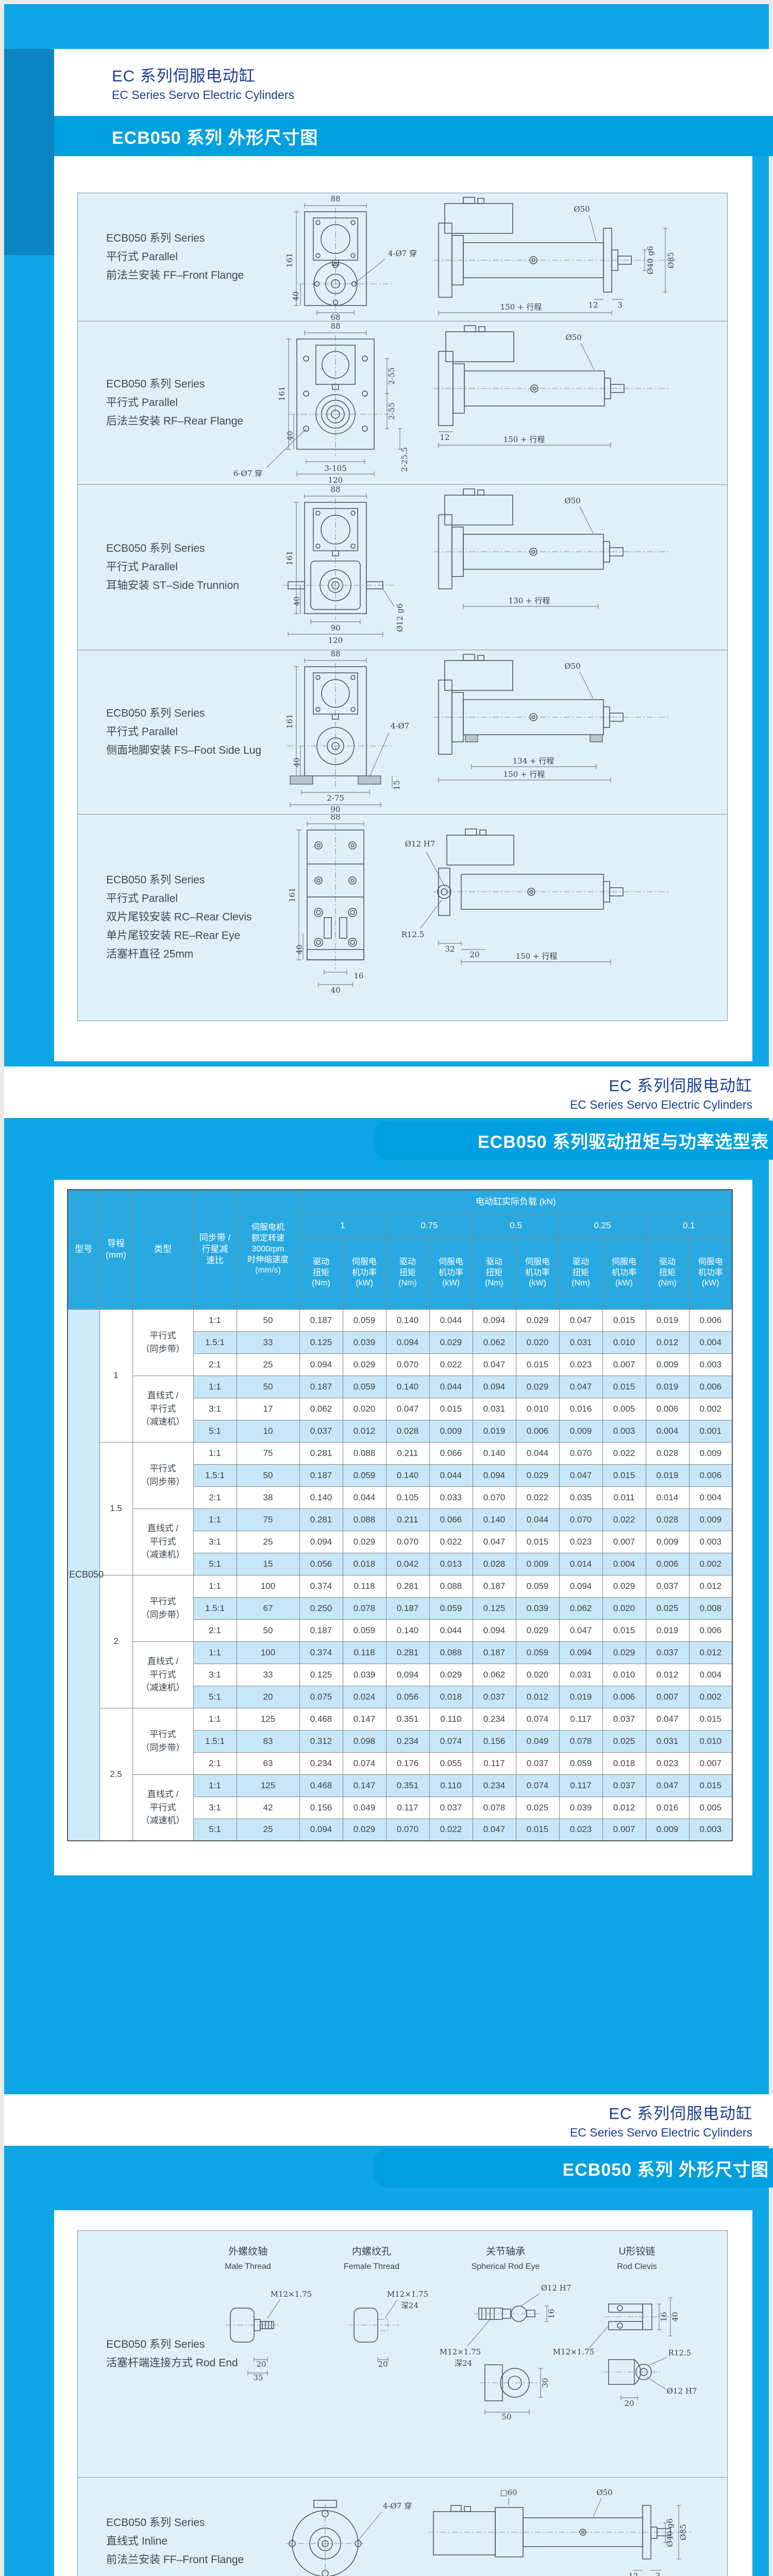  Describe the element at coordinates (268, 1674) in the screenshot. I see `speed-cell: 33` at that location.